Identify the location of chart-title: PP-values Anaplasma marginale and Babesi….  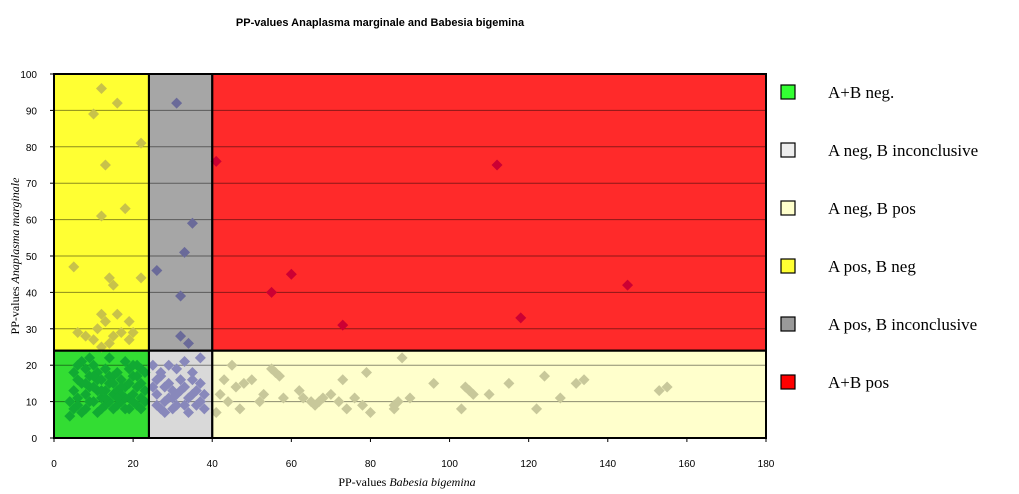
(380, 23).